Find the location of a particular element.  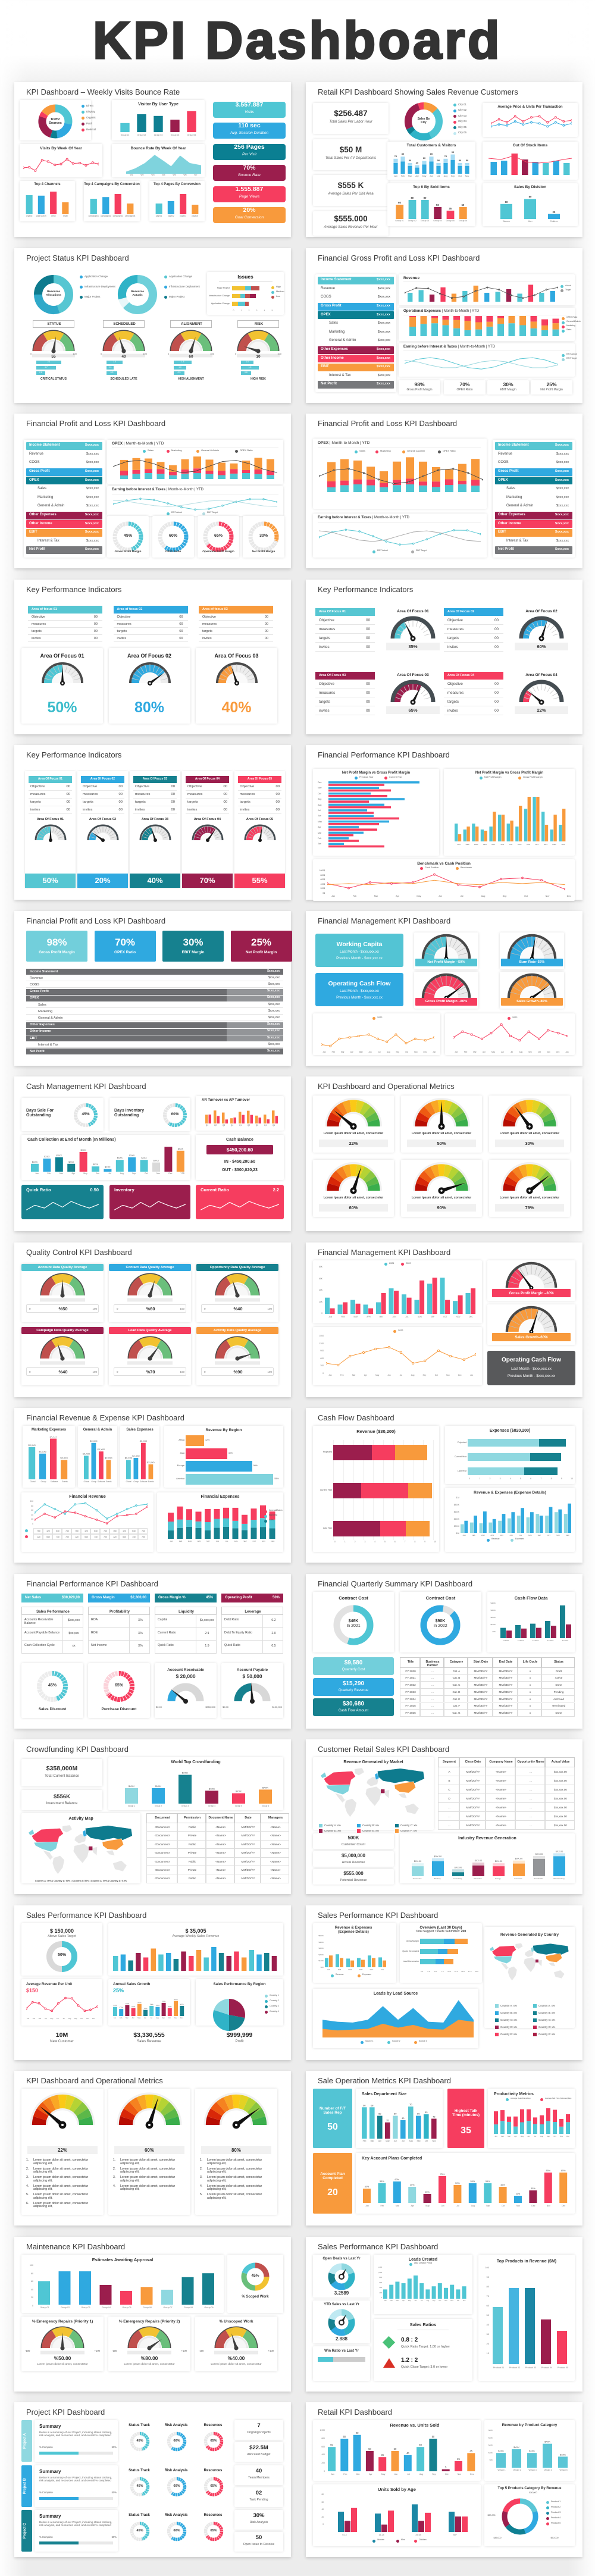

svg-text: 40% is located at coordinates (367, 2187).